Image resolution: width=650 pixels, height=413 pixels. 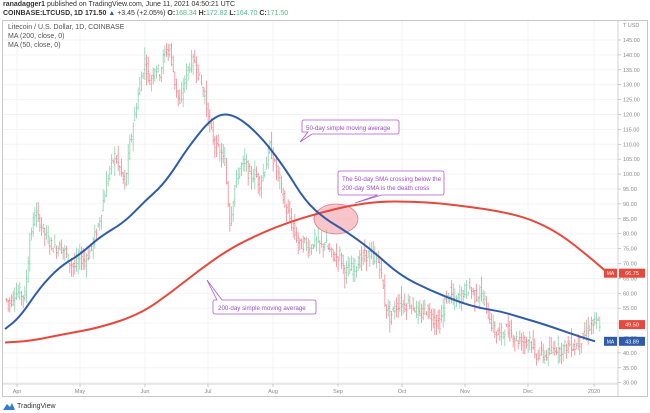 What do you see at coordinates (207, 392) in the screenshot?
I see `x-tick-label: Jul` at bounding box center [207, 392].